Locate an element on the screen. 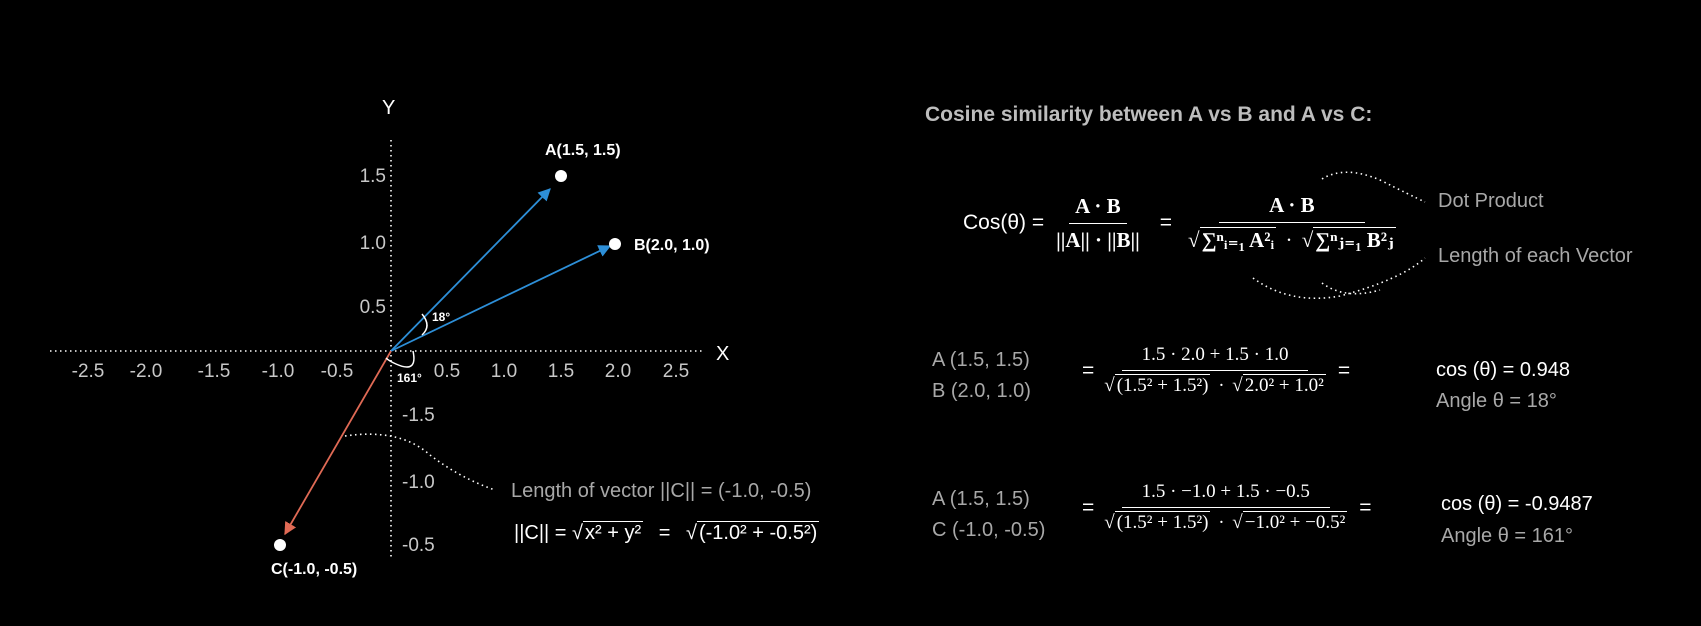 This screenshot has width=1701, height=626. length-formula-eq: = is located at coordinates (664, 533).